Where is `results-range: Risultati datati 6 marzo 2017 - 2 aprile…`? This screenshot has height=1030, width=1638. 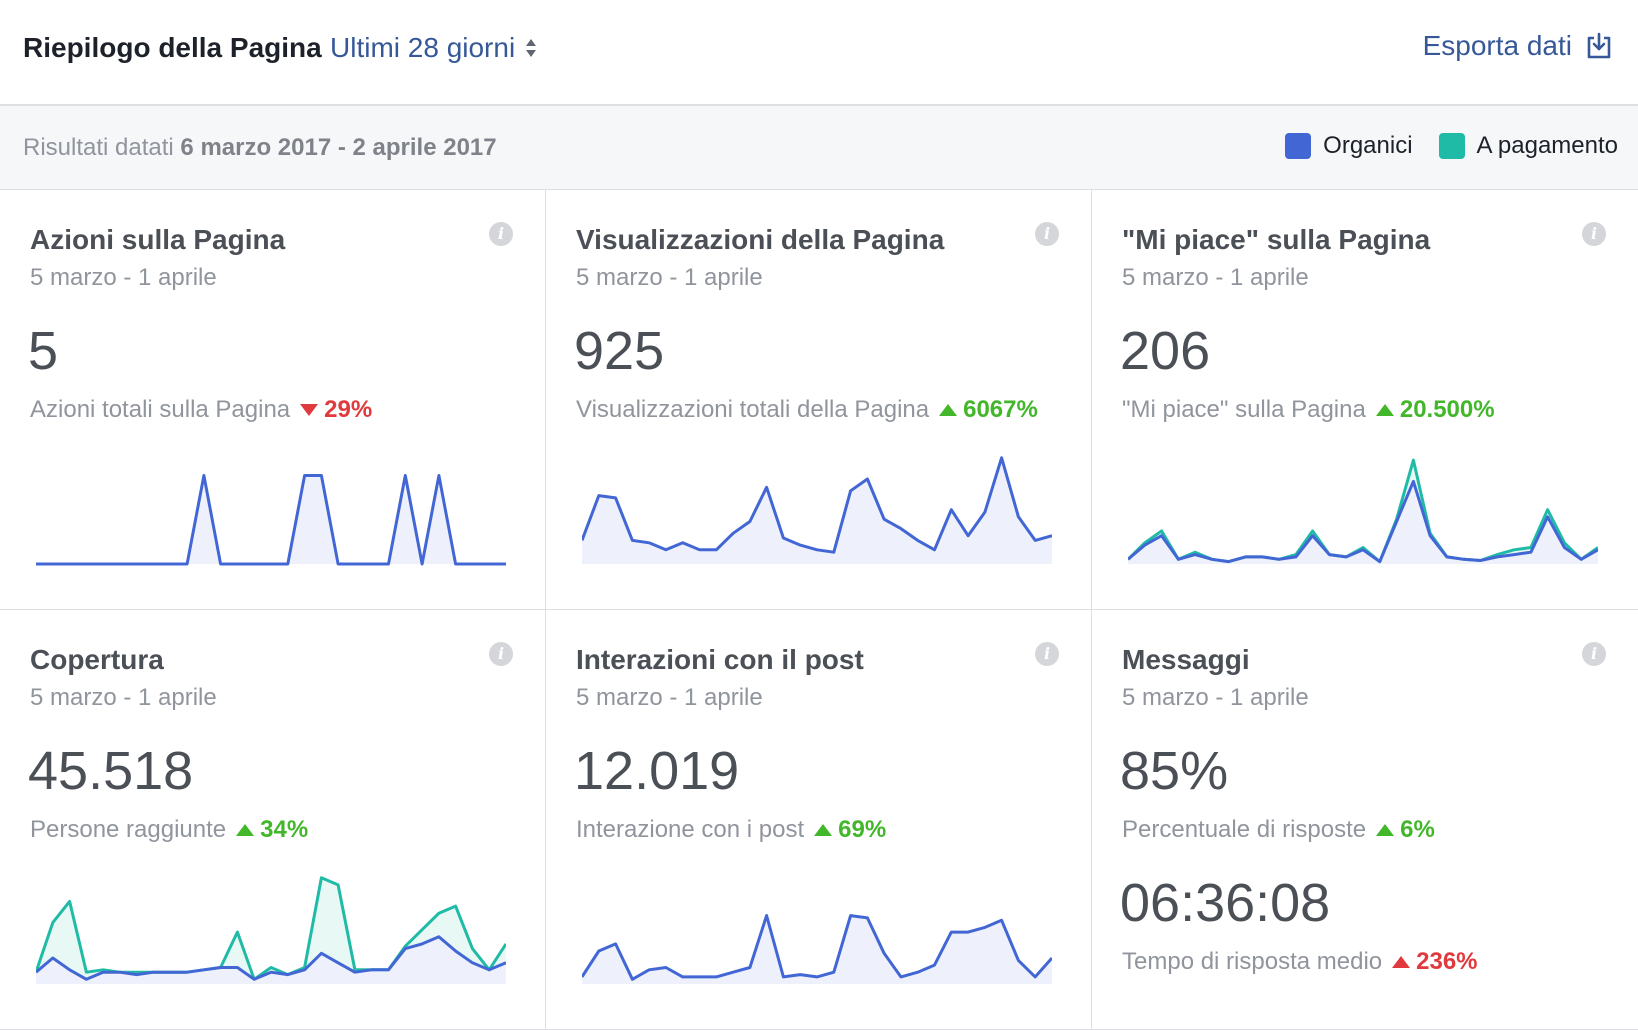
results-range: Risultati datati 6 marzo 2017 - 2 aprile… is located at coordinates (260, 148).